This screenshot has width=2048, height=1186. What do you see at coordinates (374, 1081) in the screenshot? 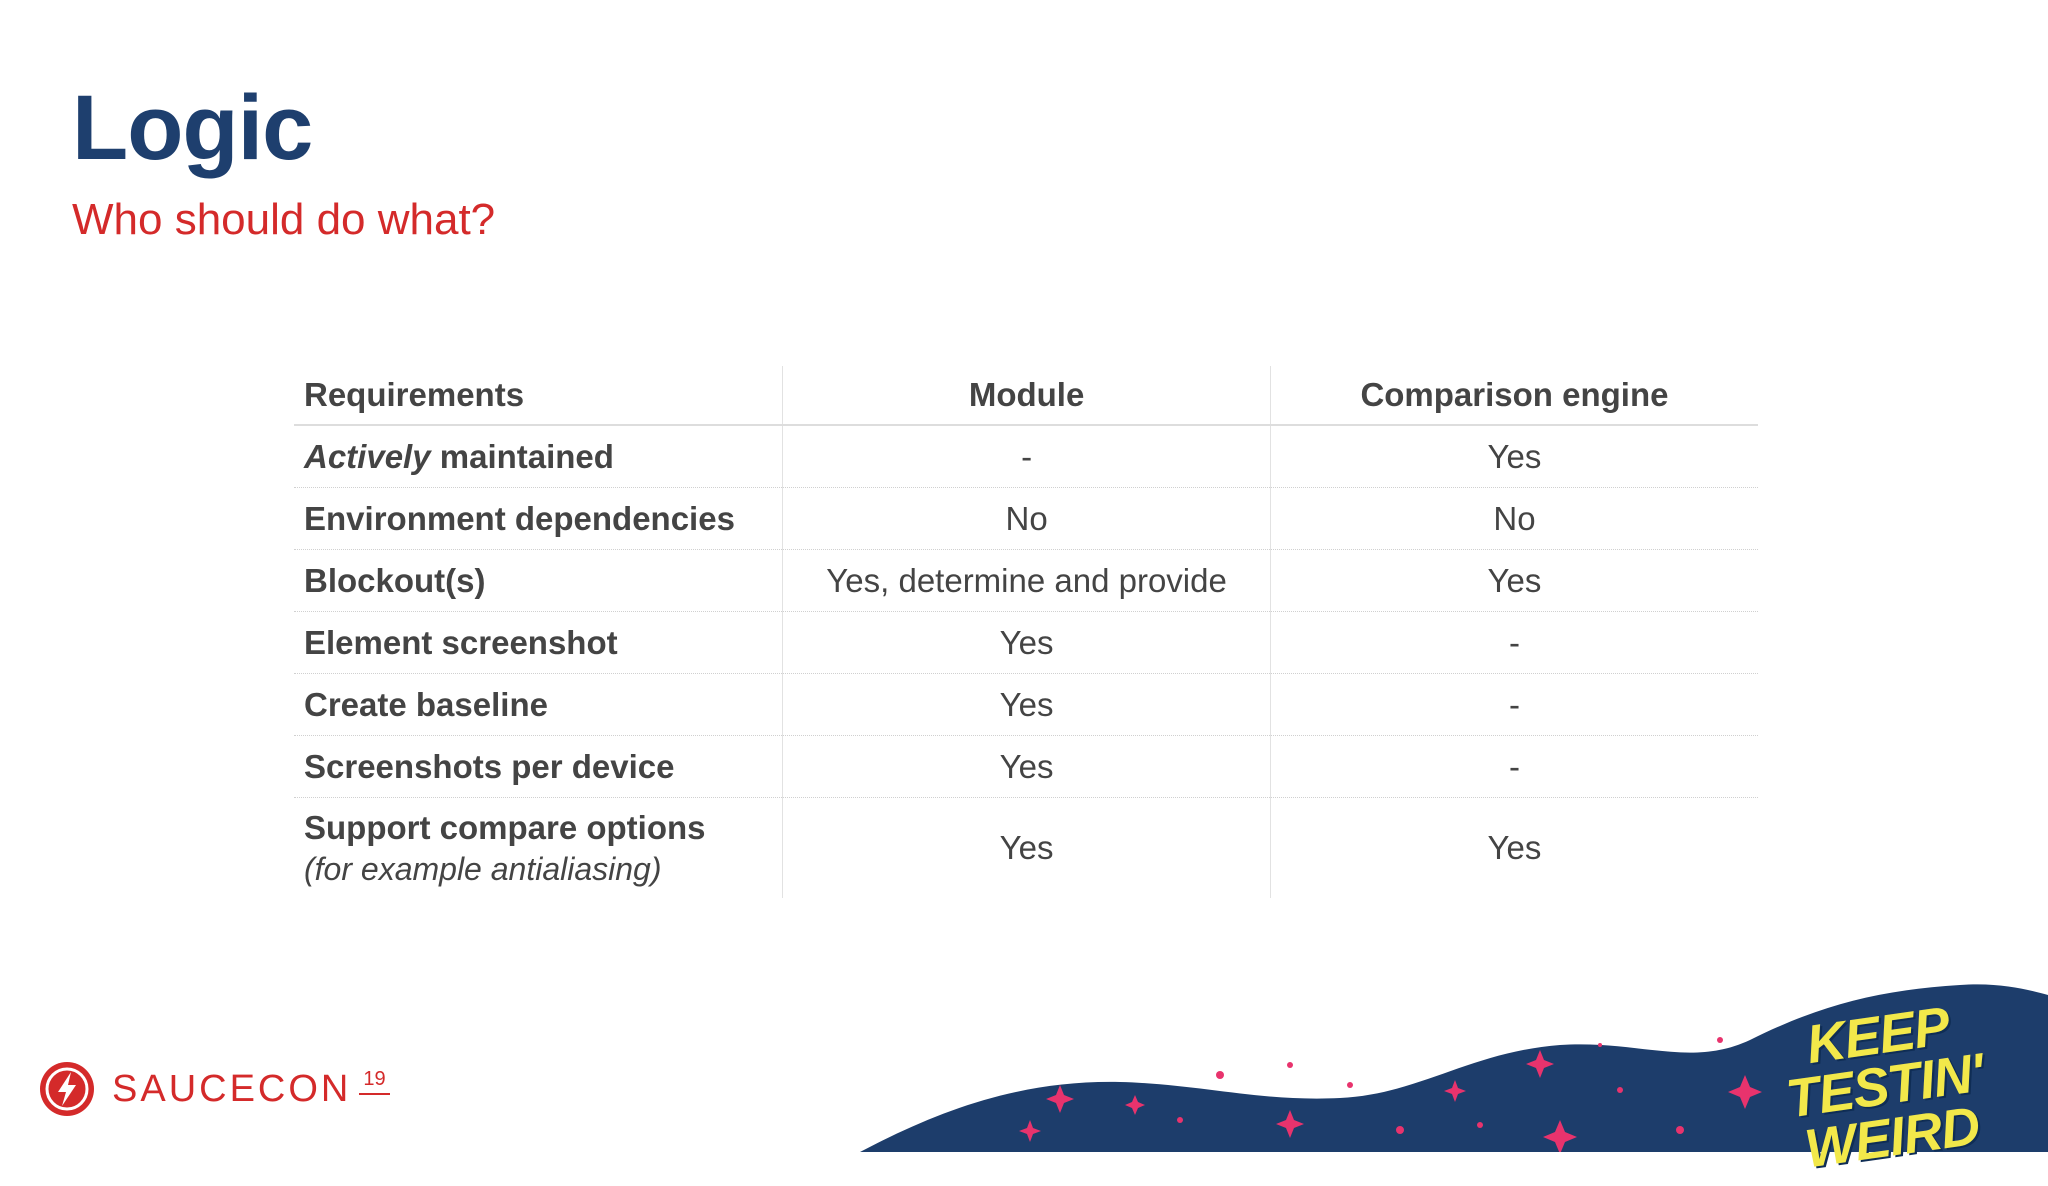
I see `logo-year: 19` at bounding box center [374, 1081].